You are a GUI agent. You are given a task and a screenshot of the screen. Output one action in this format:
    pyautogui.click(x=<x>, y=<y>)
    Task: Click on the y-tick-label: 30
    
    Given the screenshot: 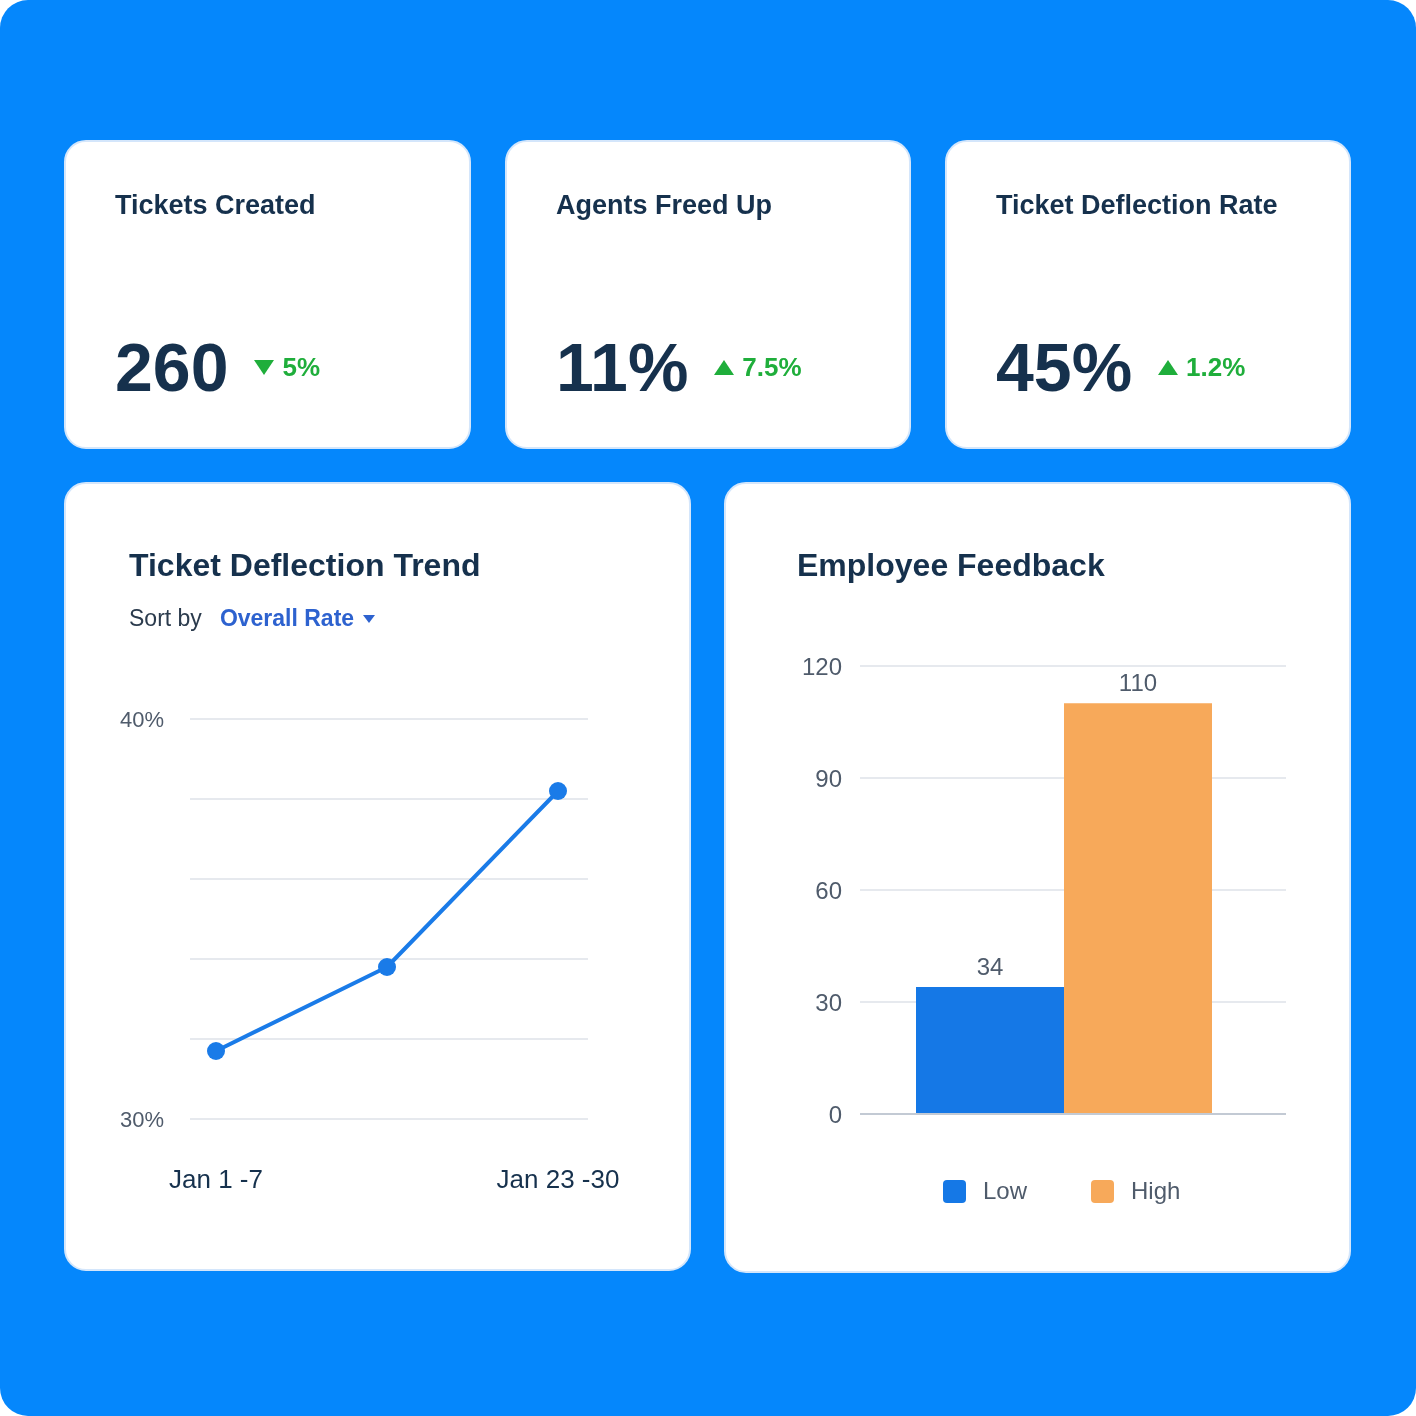 What is the action you would take?
    pyautogui.click(x=828, y=1002)
    